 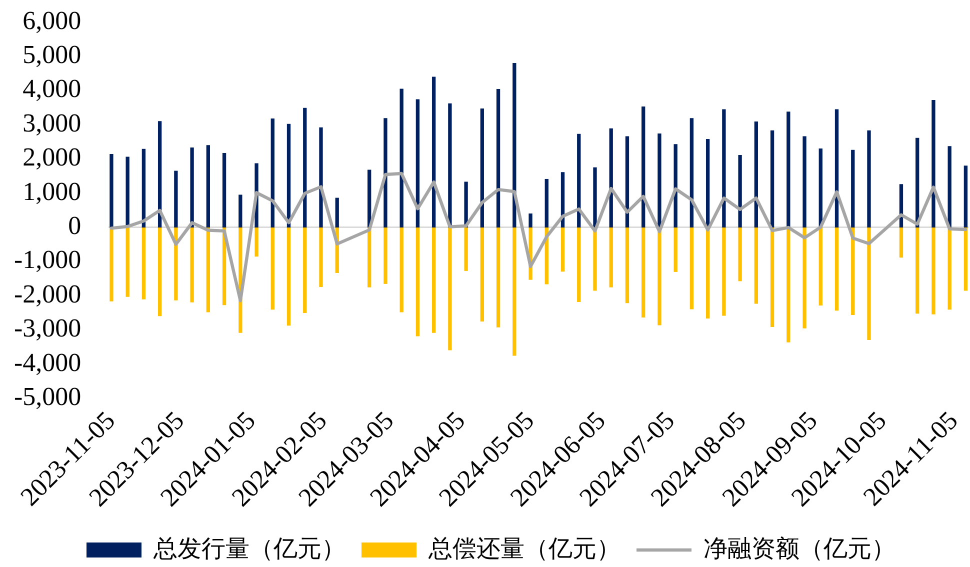 What do you see at coordinates (52, 89) in the screenshot?
I see `y-tick-label: 4,000` at bounding box center [52, 89].